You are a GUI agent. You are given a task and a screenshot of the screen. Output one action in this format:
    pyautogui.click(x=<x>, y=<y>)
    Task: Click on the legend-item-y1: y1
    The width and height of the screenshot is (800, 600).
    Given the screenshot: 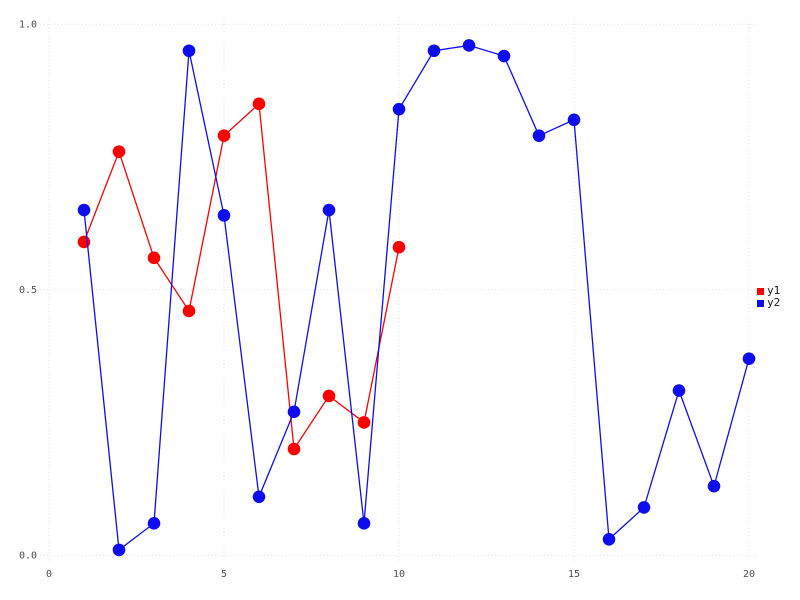 What is the action you would take?
    pyautogui.click(x=769, y=290)
    